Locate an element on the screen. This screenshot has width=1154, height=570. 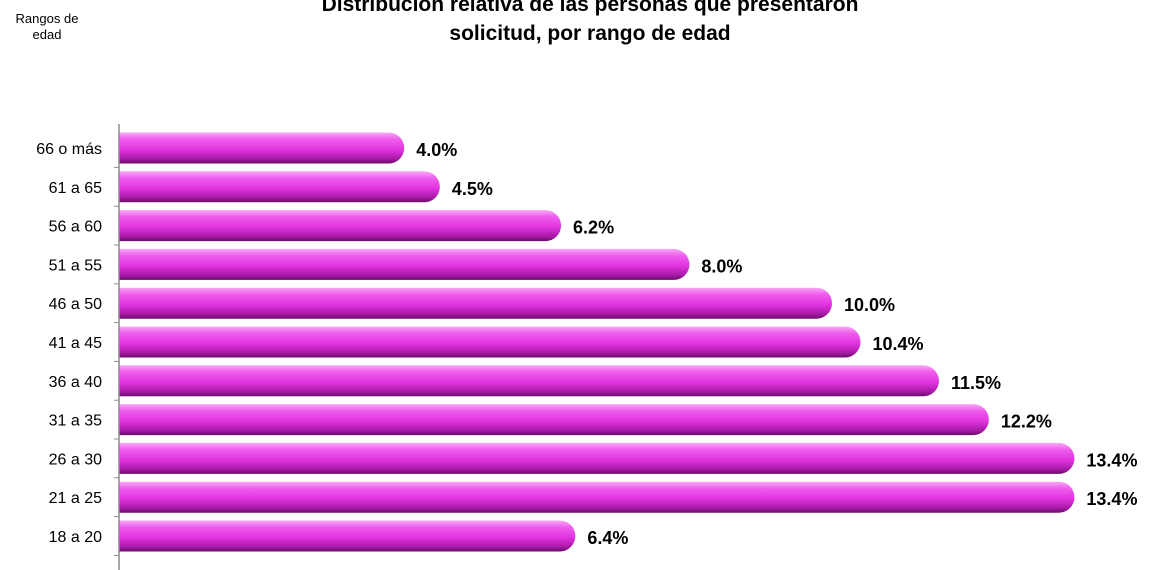
y-axis-title: Rangos de edad is located at coordinates (47, 26).